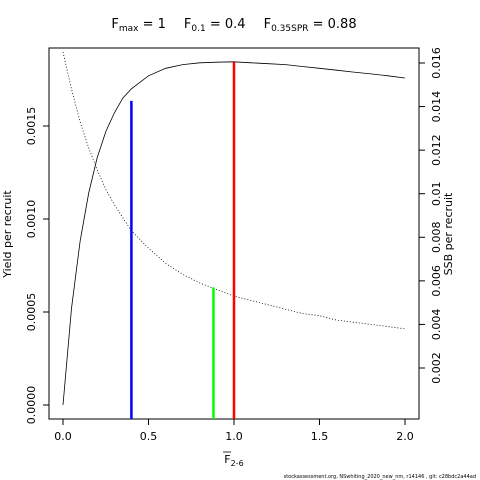 Image resolution: width=480 pixels, height=480 pixels. What do you see at coordinates (151, 24) in the screenshot?
I see `fmax-value: = 1` at bounding box center [151, 24].